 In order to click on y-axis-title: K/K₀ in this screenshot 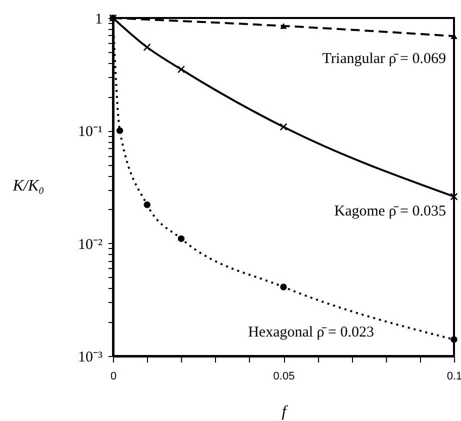, I will do `click(28, 186)`.